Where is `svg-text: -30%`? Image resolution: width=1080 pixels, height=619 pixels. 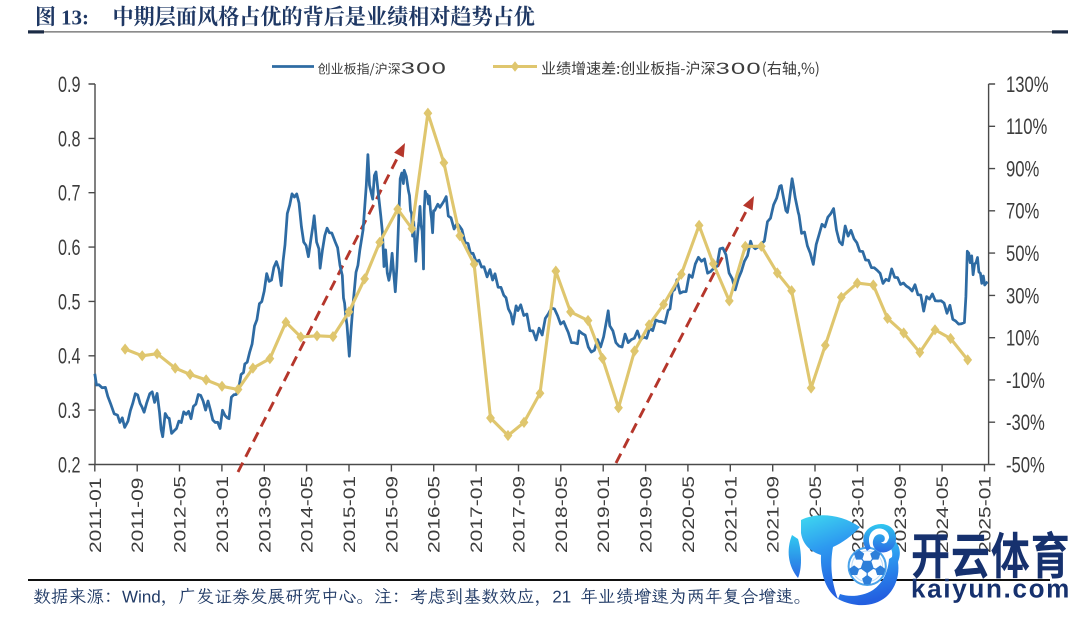
svg-text: -30% is located at coordinates (1025, 423).